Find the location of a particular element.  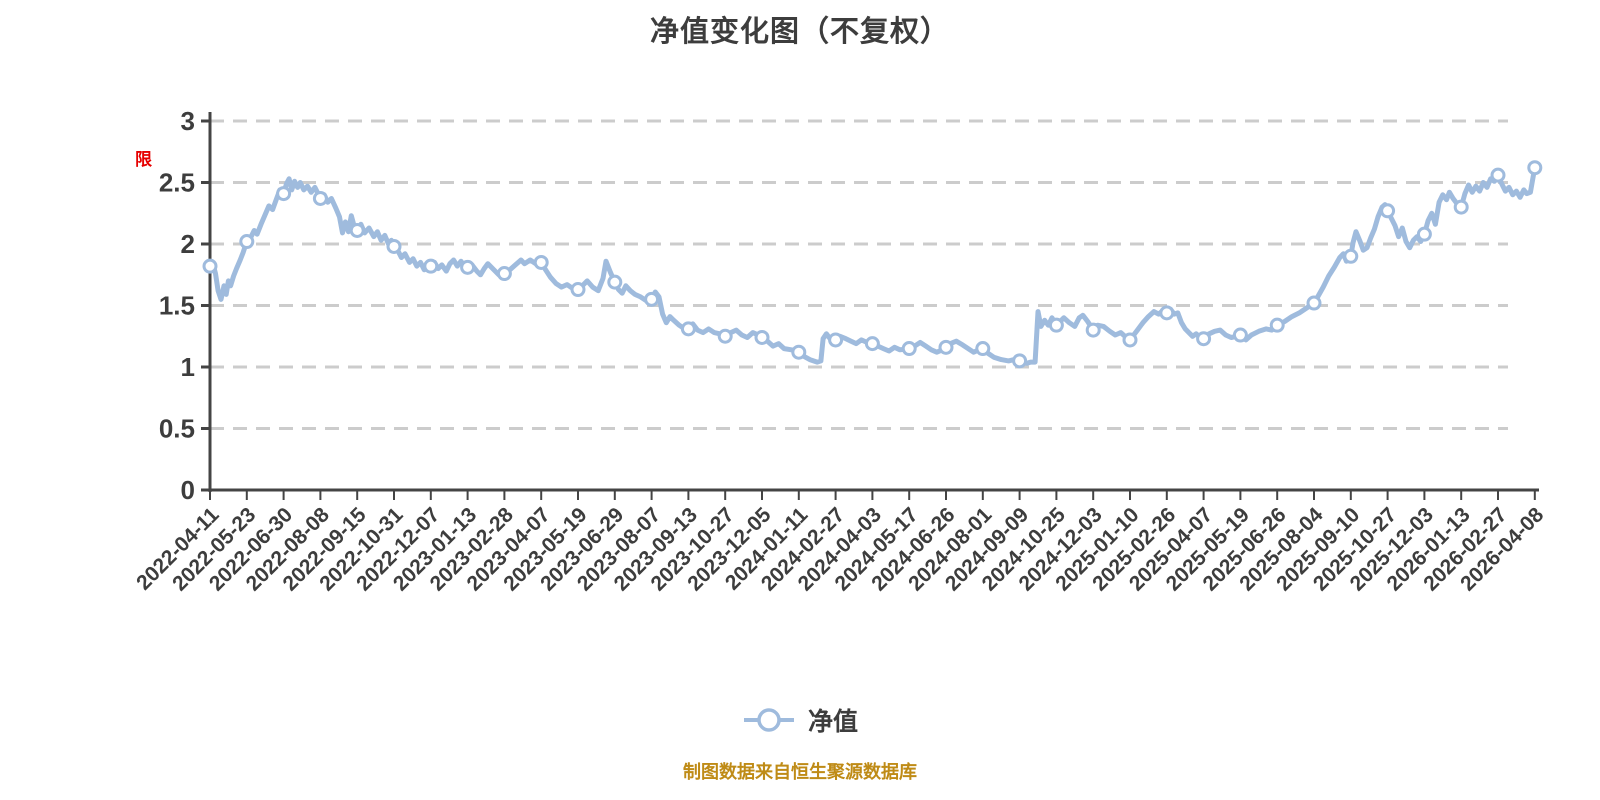

y-tick-label: 2.5 is located at coordinates (177, 183).